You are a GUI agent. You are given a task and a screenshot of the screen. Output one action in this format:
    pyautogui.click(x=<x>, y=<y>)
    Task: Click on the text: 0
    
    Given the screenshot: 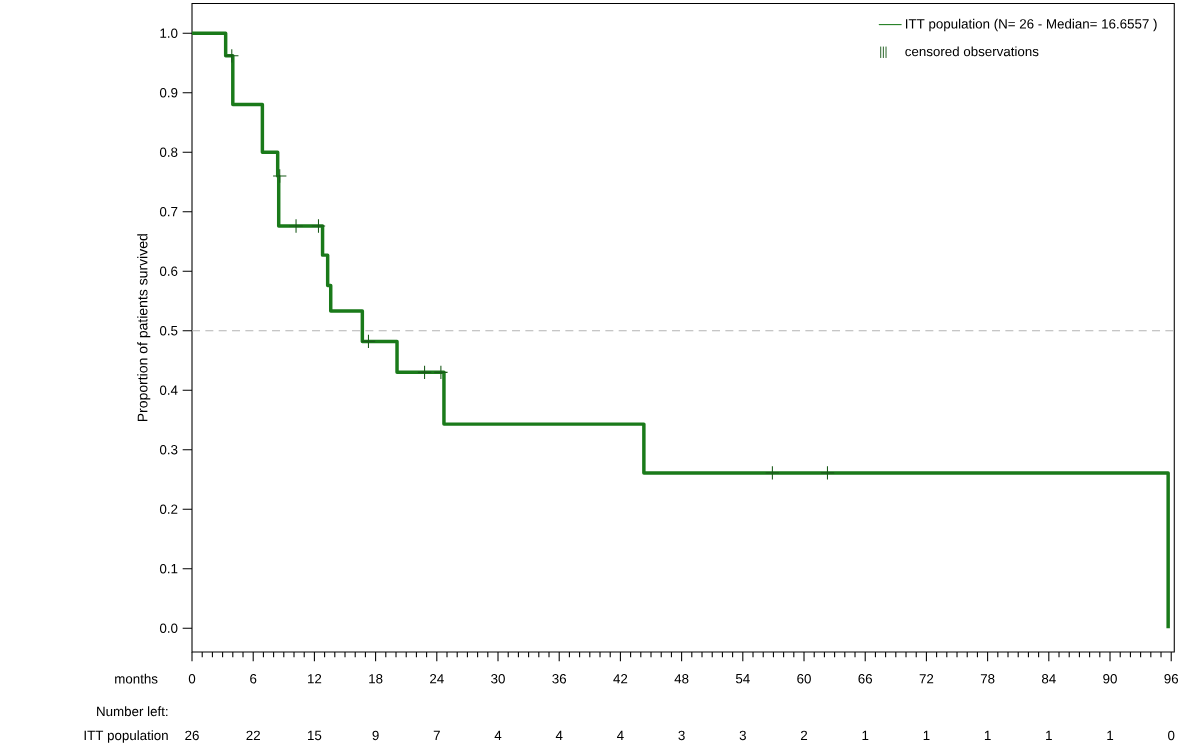 What is the action you would take?
    pyautogui.click(x=1171, y=735)
    